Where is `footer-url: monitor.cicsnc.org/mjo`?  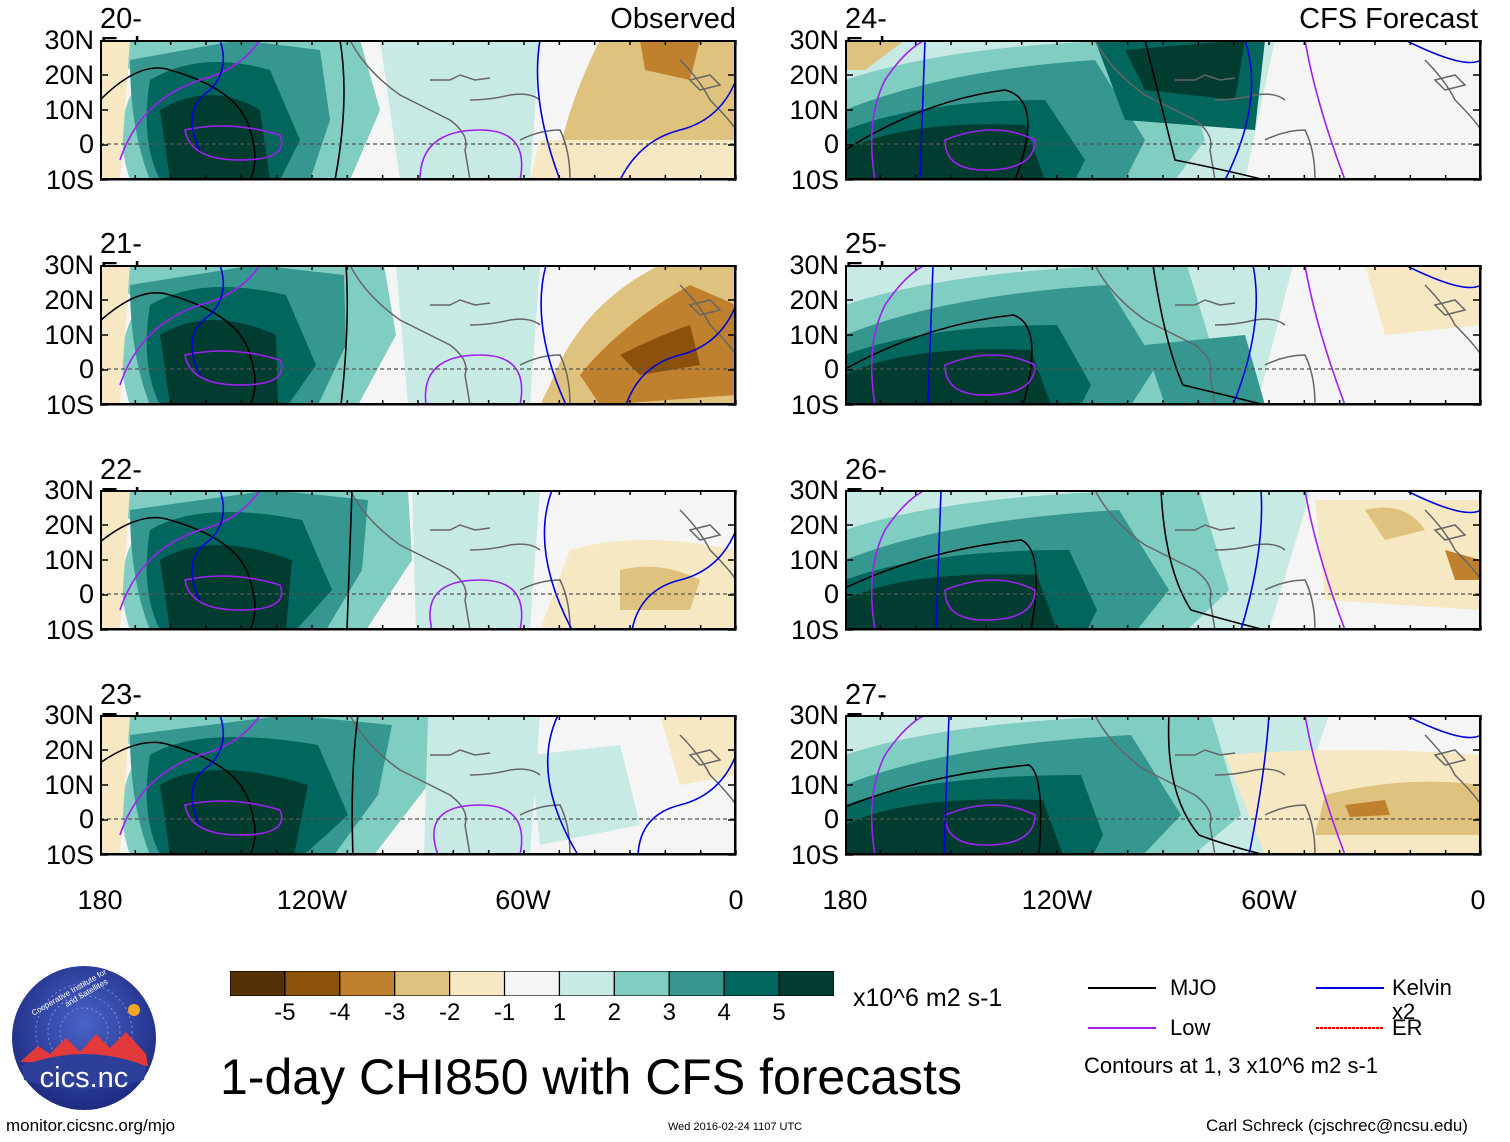
footer-url: monitor.cicsnc.org/mjo is located at coordinates (91, 1125).